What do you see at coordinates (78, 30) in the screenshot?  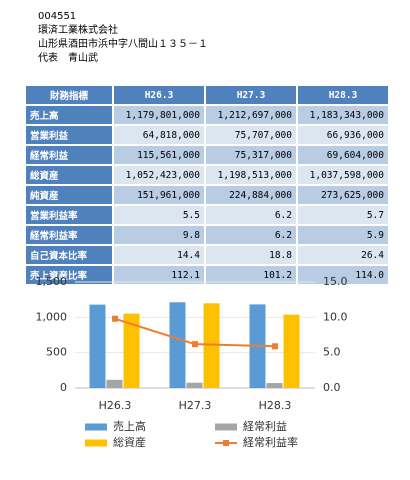 I see `company: 環済工業株式会社` at bounding box center [78, 30].